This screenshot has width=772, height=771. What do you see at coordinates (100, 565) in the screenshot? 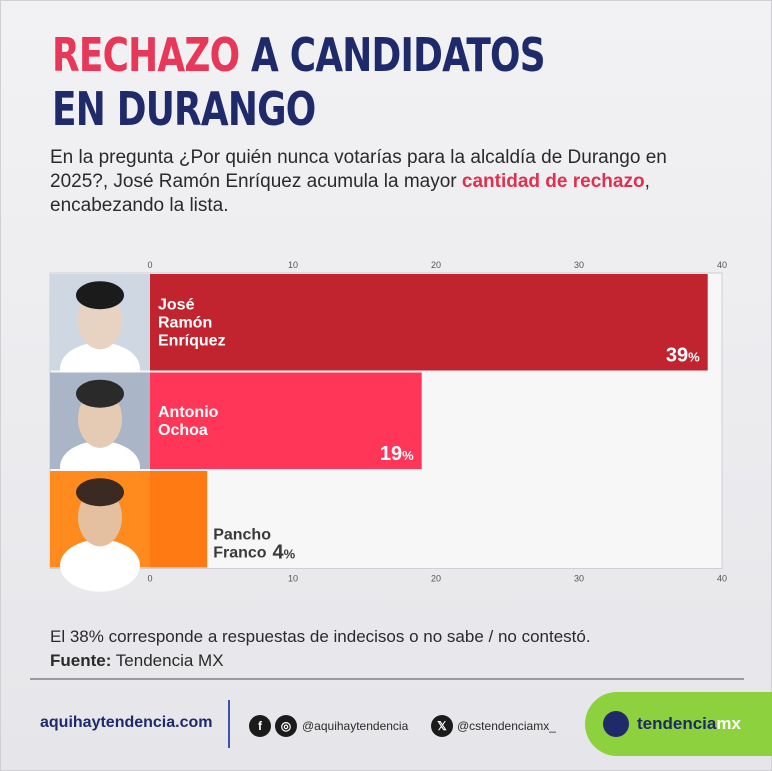
I see `candidate-shirt` at bounding box center [100, 565].